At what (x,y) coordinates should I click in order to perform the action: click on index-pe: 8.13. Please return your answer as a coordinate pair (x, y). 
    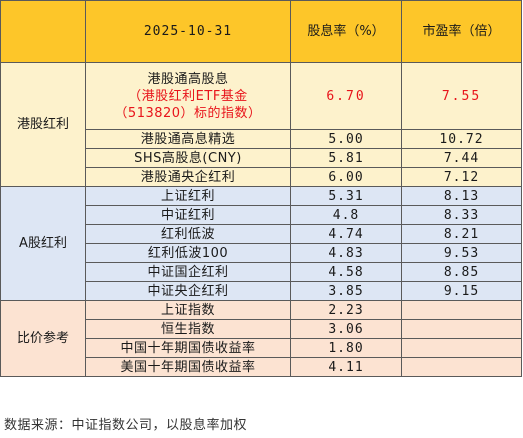
    Looking at the image, I should click on (461, 196).